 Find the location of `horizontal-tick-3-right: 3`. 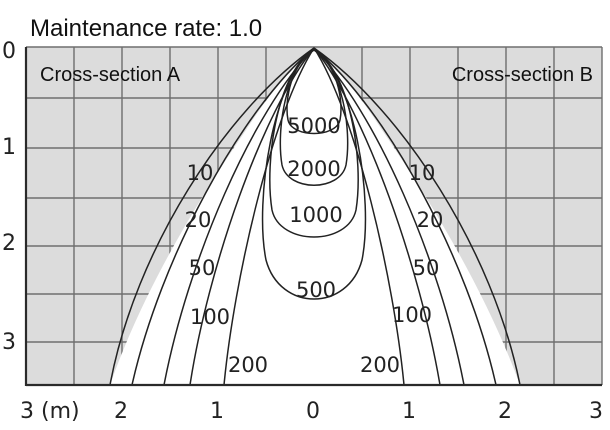

horizontal-tick-3-right: 3 is located at coordinates (596, 411).